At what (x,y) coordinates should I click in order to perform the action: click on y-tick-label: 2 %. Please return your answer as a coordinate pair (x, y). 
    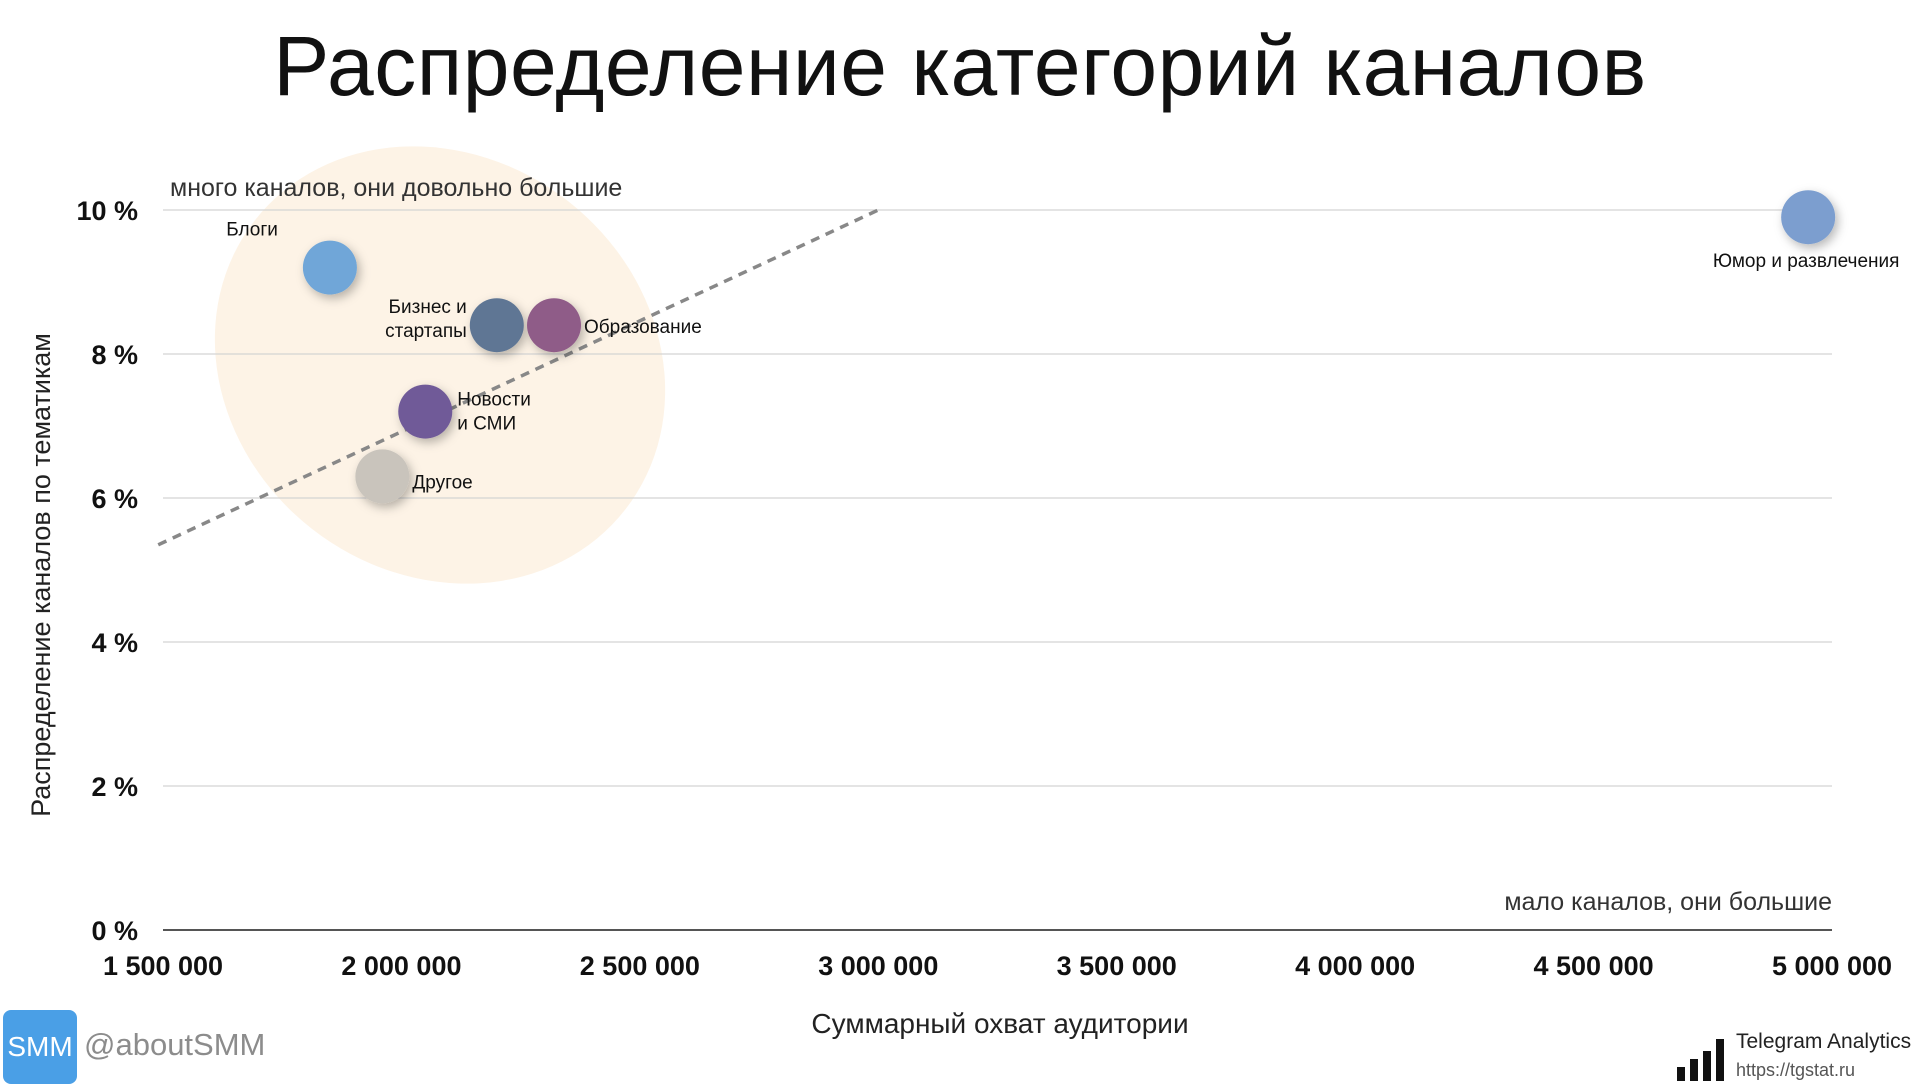
    Looking at the image, I should click on (114, 787).